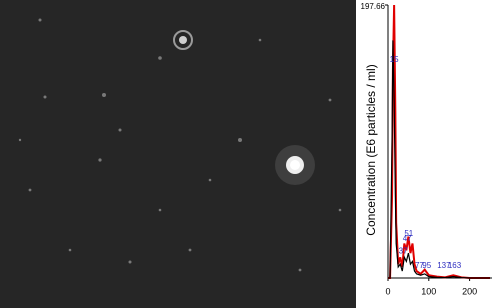 The image size is (500, 308). Describe the element at coordinates (469, 291) in the screenshot. I see `x-tick-label: 200` at that location.